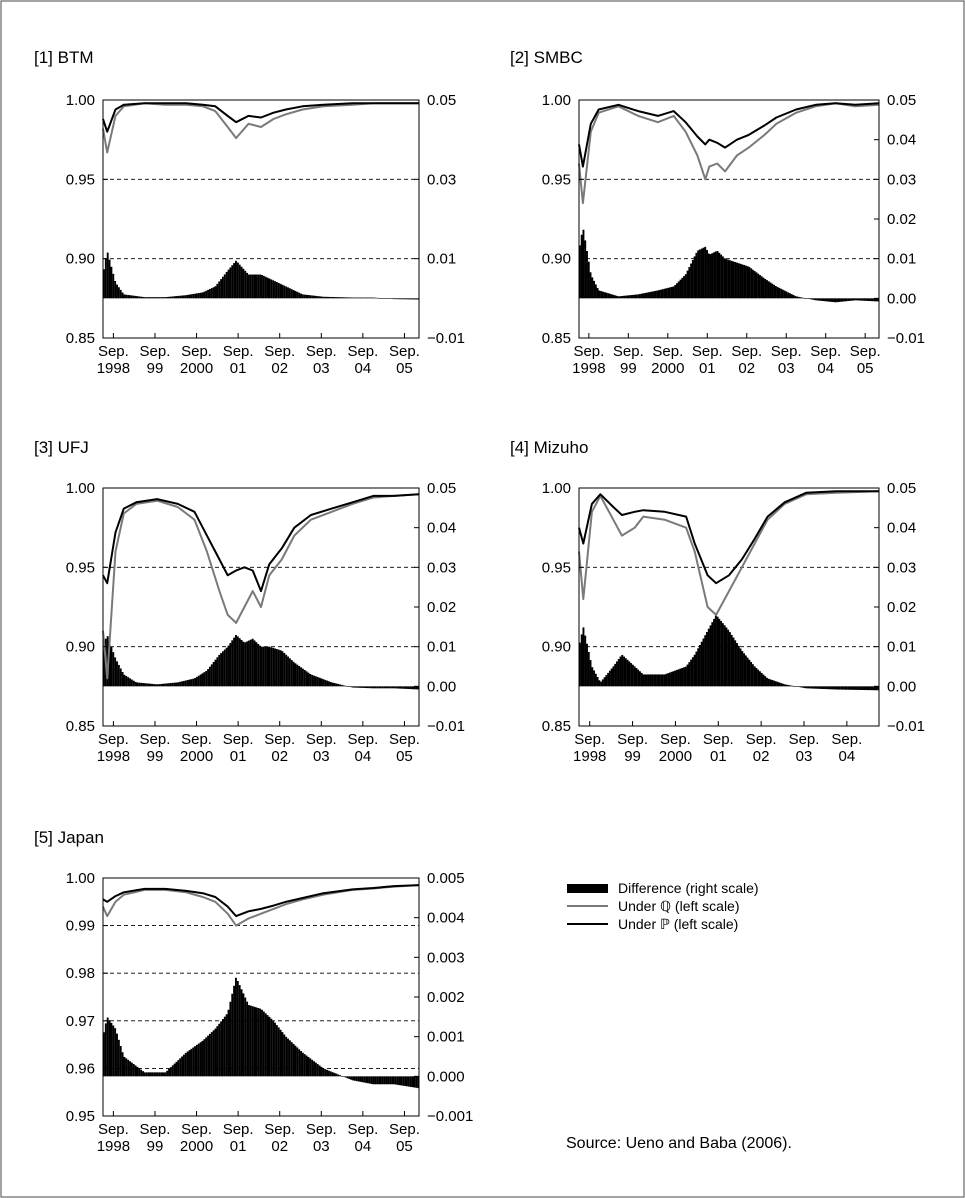 Image resolution: width=965 pixels, height=1198 pixels. Describe the element at coordinates (321, 756) in the screenshot. I see `x-tick-label: 03` at that location.